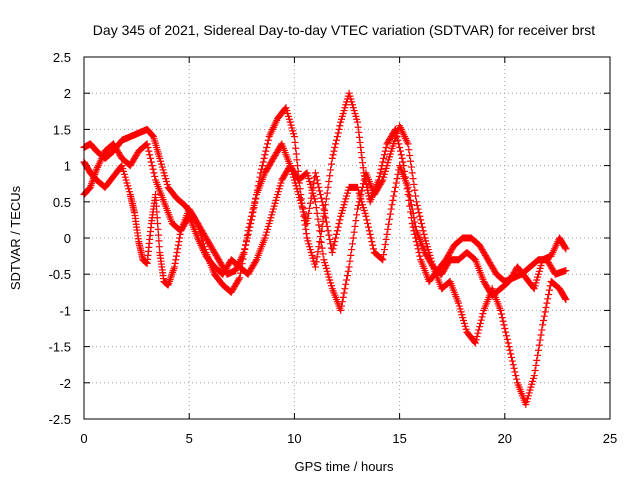  I want to click on x-tick-label: 0, so click(83, 438).